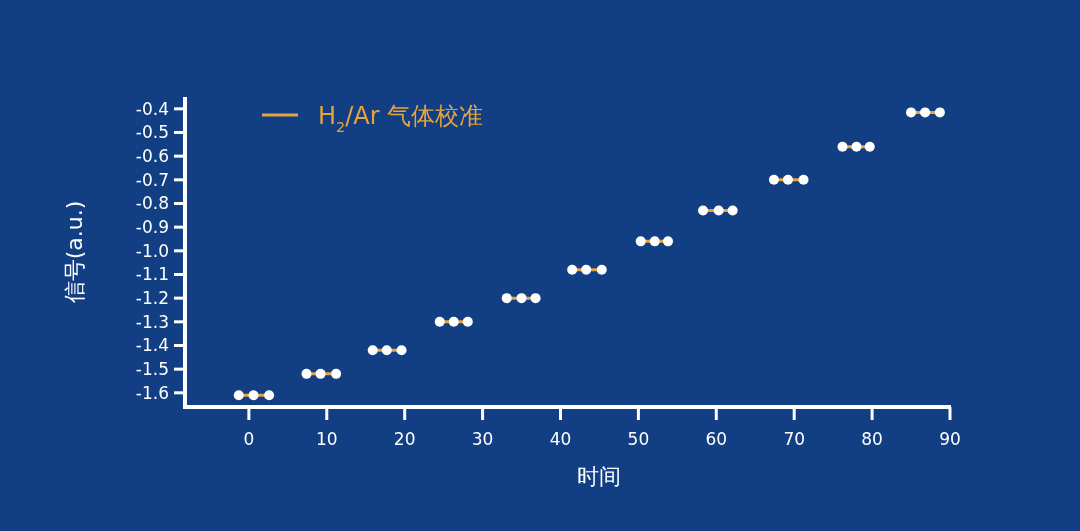 The height and width of the screenshot is (531, 1080). I want to click on legend-label: H$_{2}$/Ar 气体校准, so click(401, 118).